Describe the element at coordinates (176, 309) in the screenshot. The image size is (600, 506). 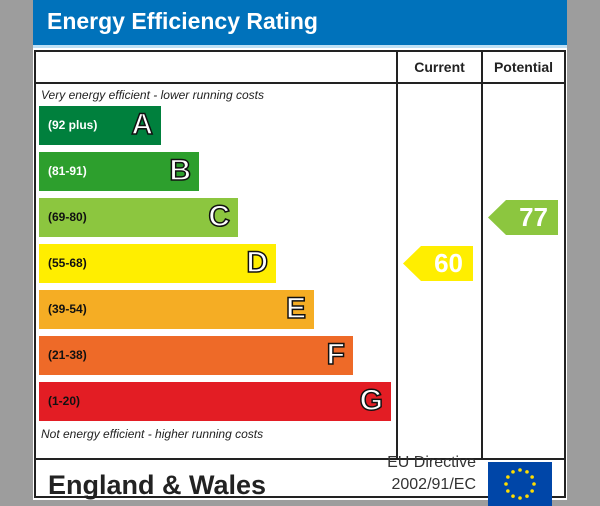
I see `band-bar-E: (39-54) E` at that location.